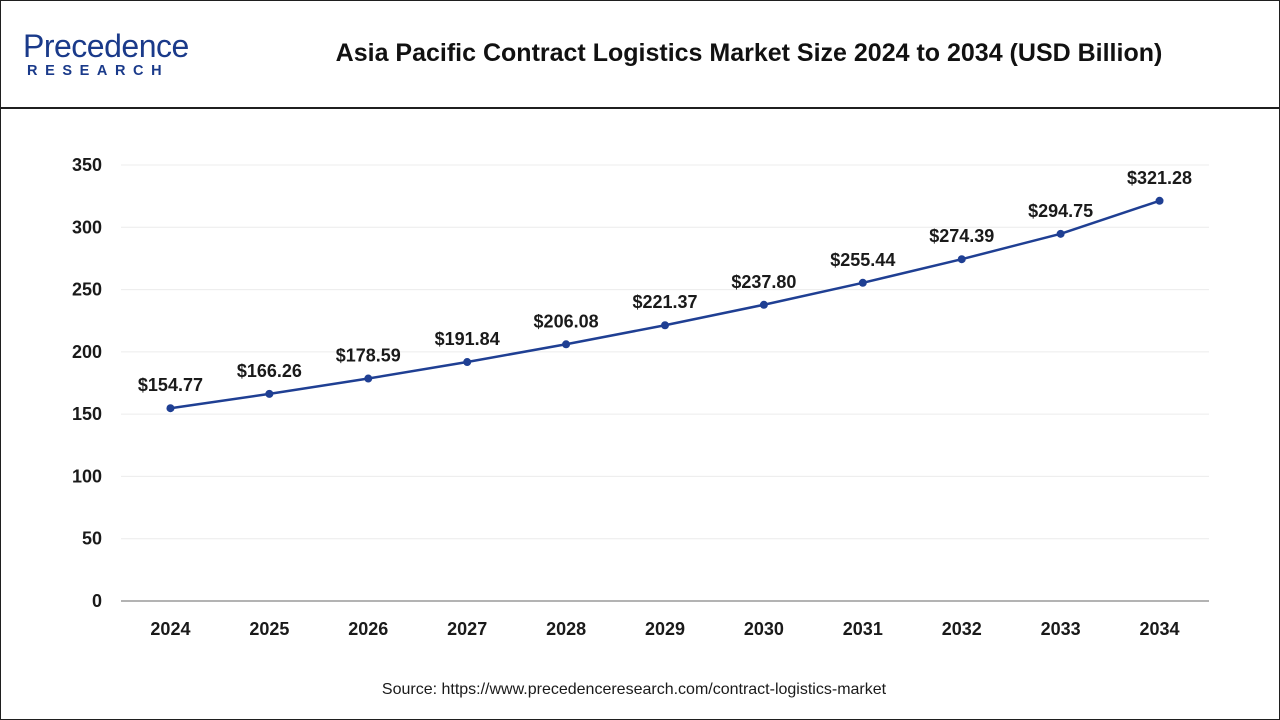 The image size is (1280, 720). What do you see at coordinates (467, 629) in the screenshot?
I see `x-tick-label: 2027` at bounding box center [467, 629].